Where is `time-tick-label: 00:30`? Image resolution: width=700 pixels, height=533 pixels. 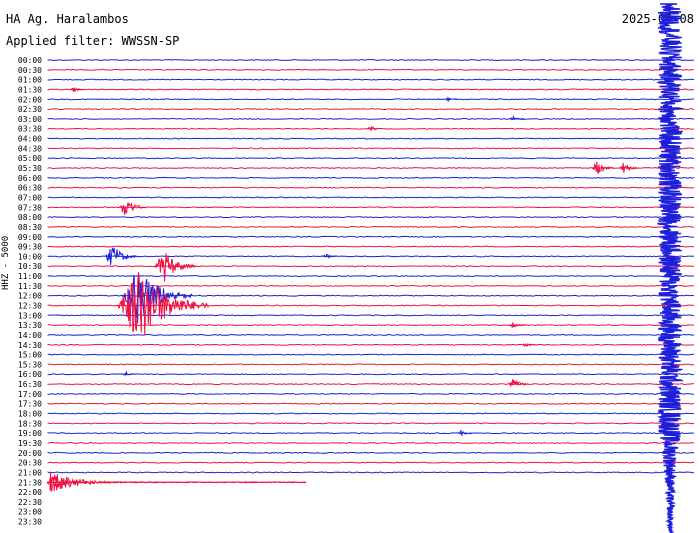 time-tick-label: 00:30 is located at coordinates (30, 70).